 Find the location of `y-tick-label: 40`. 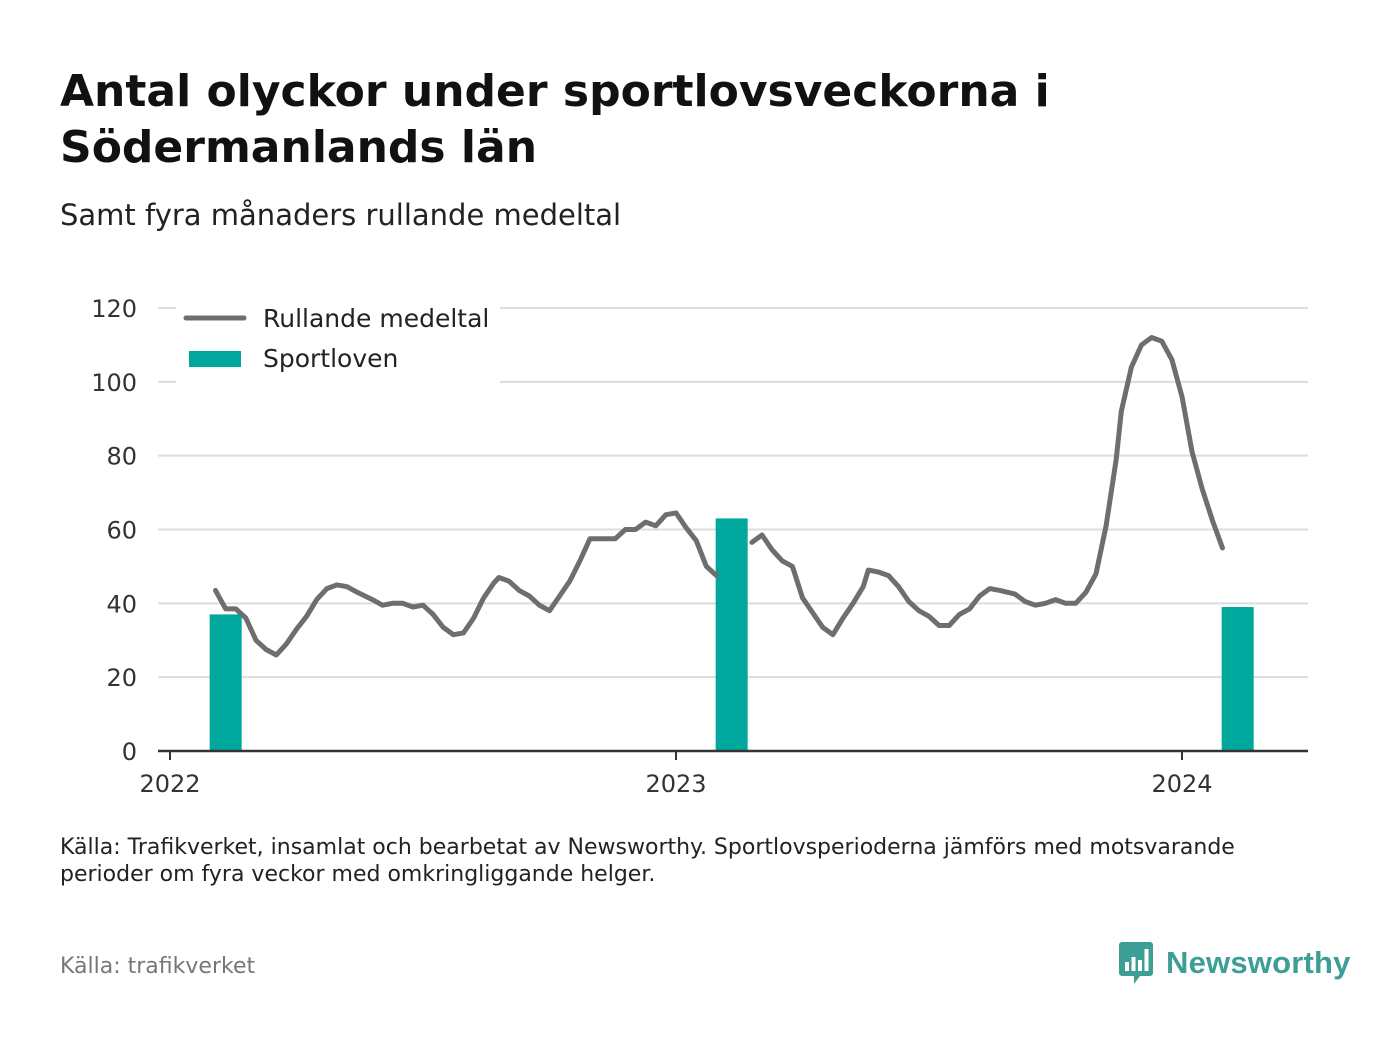

y-tick-label: 40 is located at coordinates (121, 604).